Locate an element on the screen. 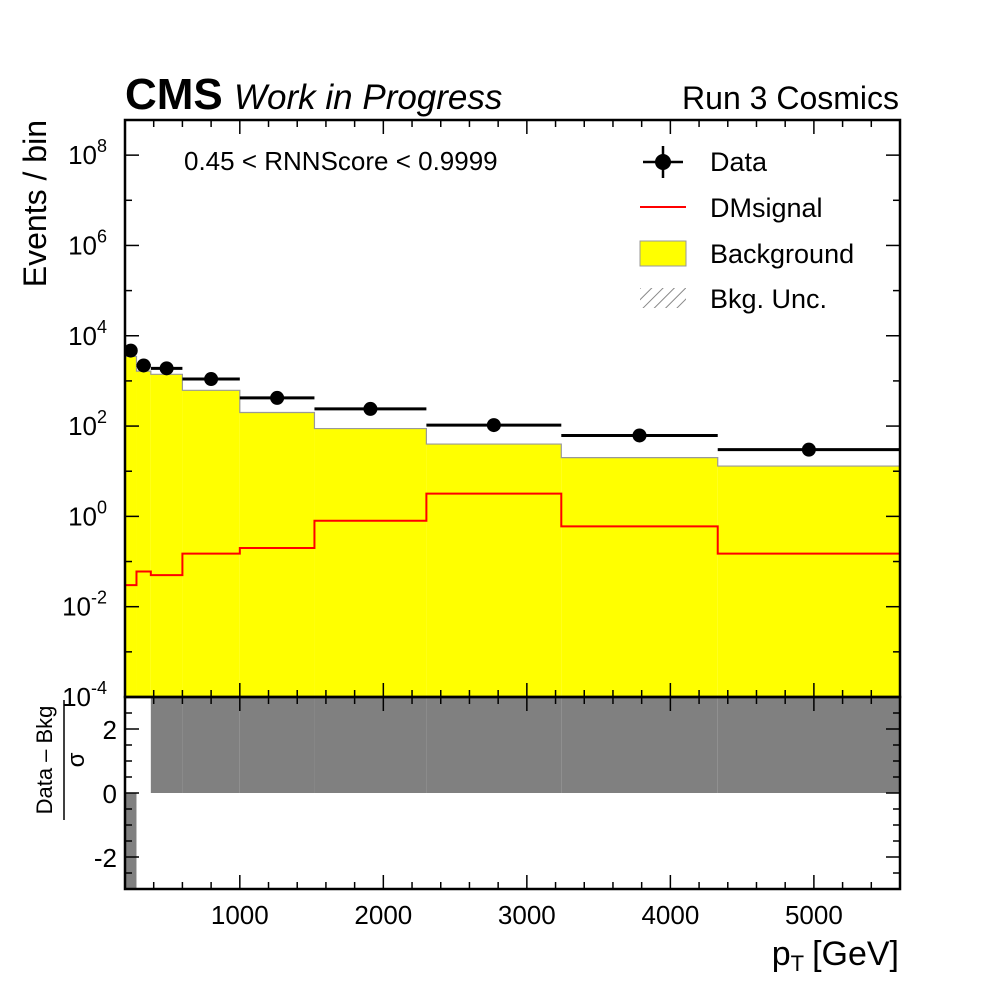 Image resolution: width=1000 pixels, height=1000 pixels. x-label-sub: T is located at coordinates (797, 963).